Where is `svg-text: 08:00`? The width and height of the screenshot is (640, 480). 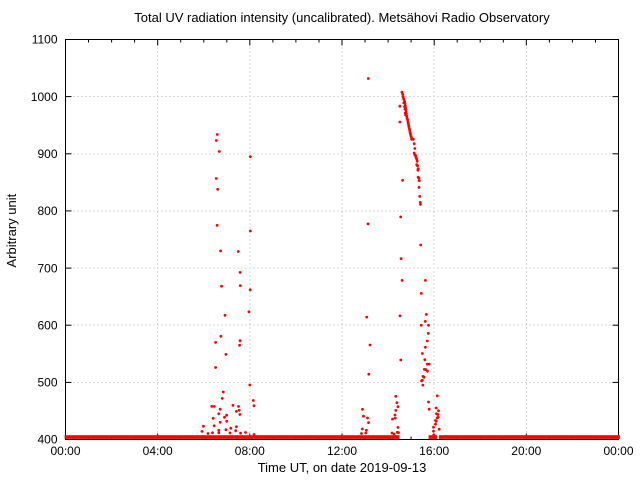
svg-text: 08:00 is located at coordinates (250, 451).